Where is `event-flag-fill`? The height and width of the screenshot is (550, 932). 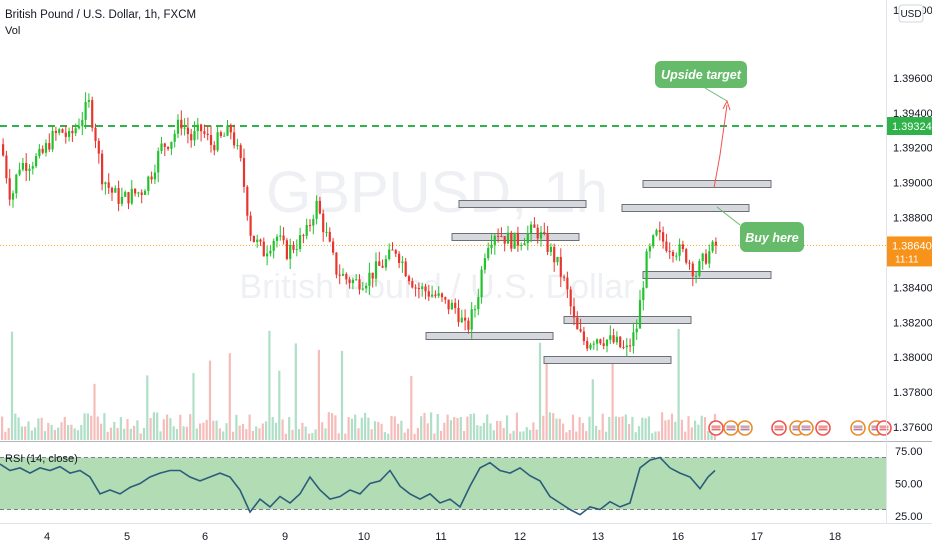 event-flag-fill is located at coordinates (716, 428).